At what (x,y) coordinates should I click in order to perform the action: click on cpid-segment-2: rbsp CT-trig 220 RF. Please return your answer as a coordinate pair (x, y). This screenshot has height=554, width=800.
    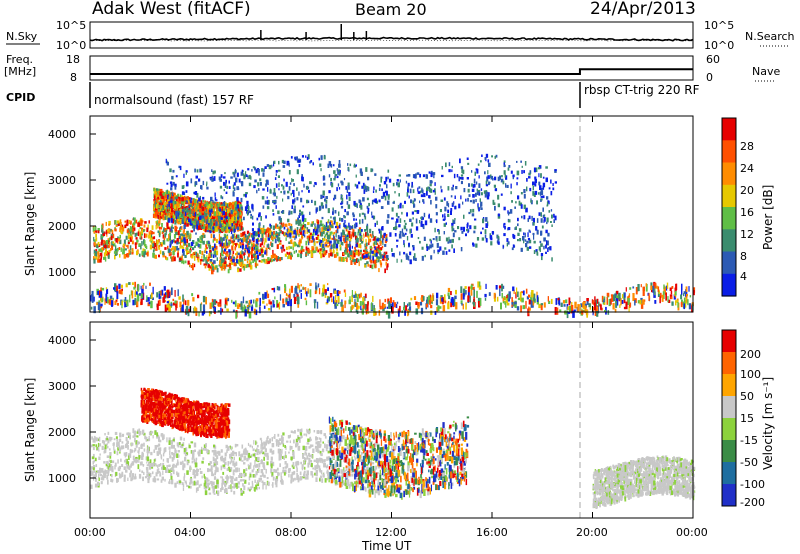
    Looking at the image, I should click on (642, 90).